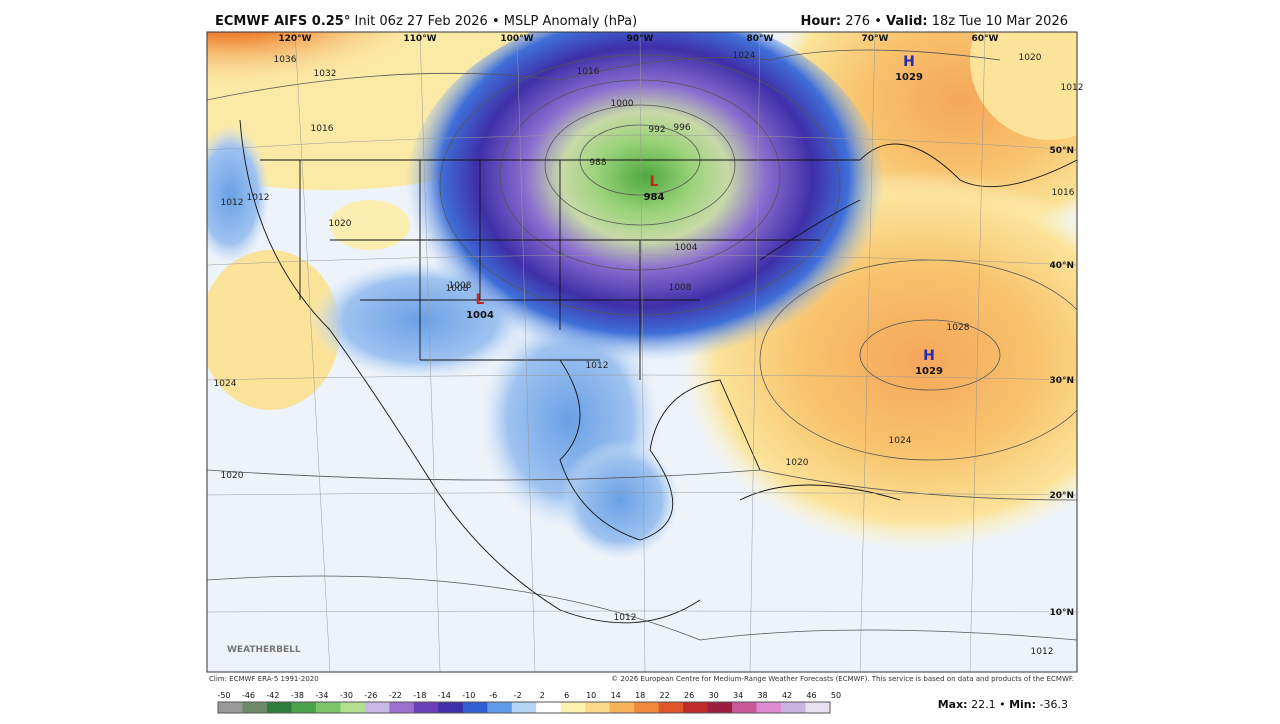 This screenshot has width=1280, height=724. What do you see at coordinates (282, 21) in the screenshot?
I see `model: ECMWF AIFS 0.25°` at bounding box center [282, 21].